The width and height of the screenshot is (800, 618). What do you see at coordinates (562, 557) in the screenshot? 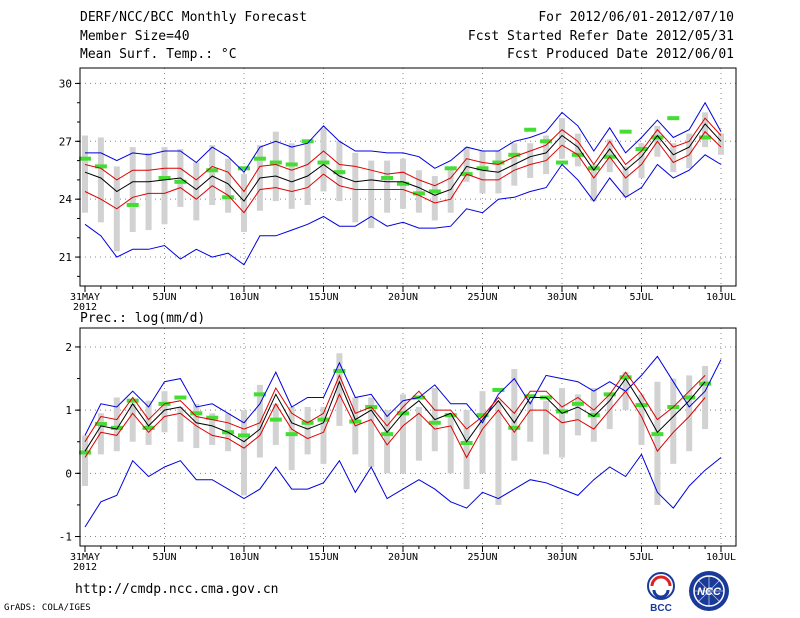
I see `panel2-xtick-label: 30JUN` at bounding box center [562, 557].